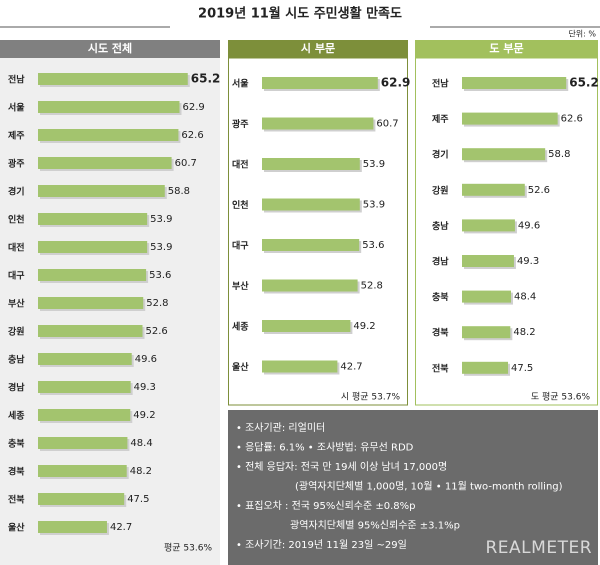 The image size is (600, 565). Describe the element at coordinates (16, 444) in the screenshot. I see `category-label: 충북` at that location.